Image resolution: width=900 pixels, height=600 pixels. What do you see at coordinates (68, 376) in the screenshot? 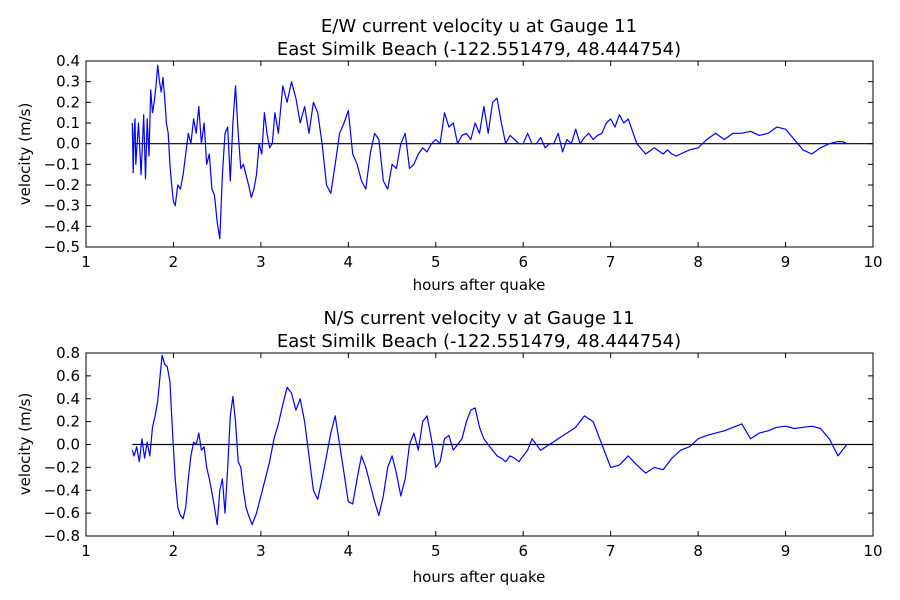
I see `y-tick-label: 0.6` at bounding box center [68, 376].